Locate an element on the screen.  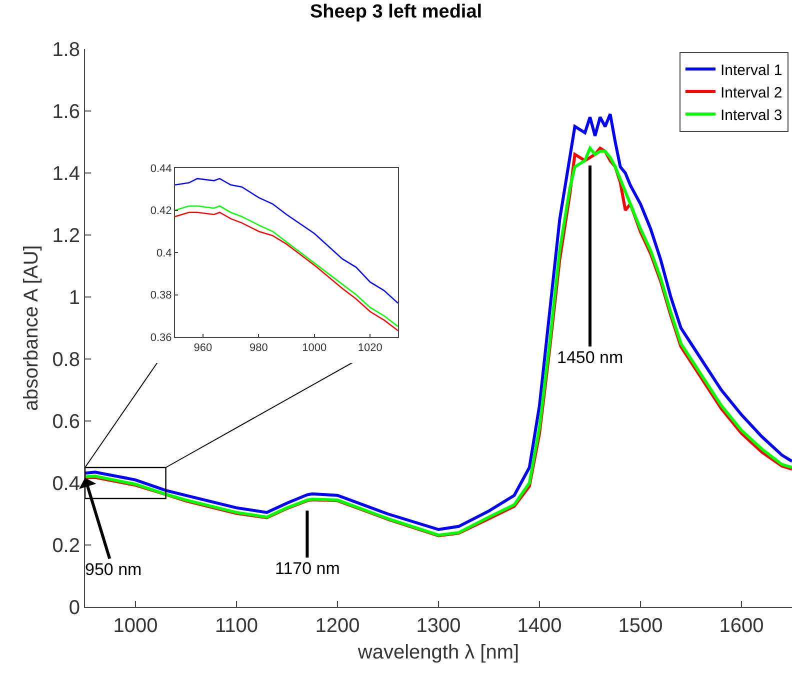
y-tick-label: 0.38 is located at coordinates (161, 296).